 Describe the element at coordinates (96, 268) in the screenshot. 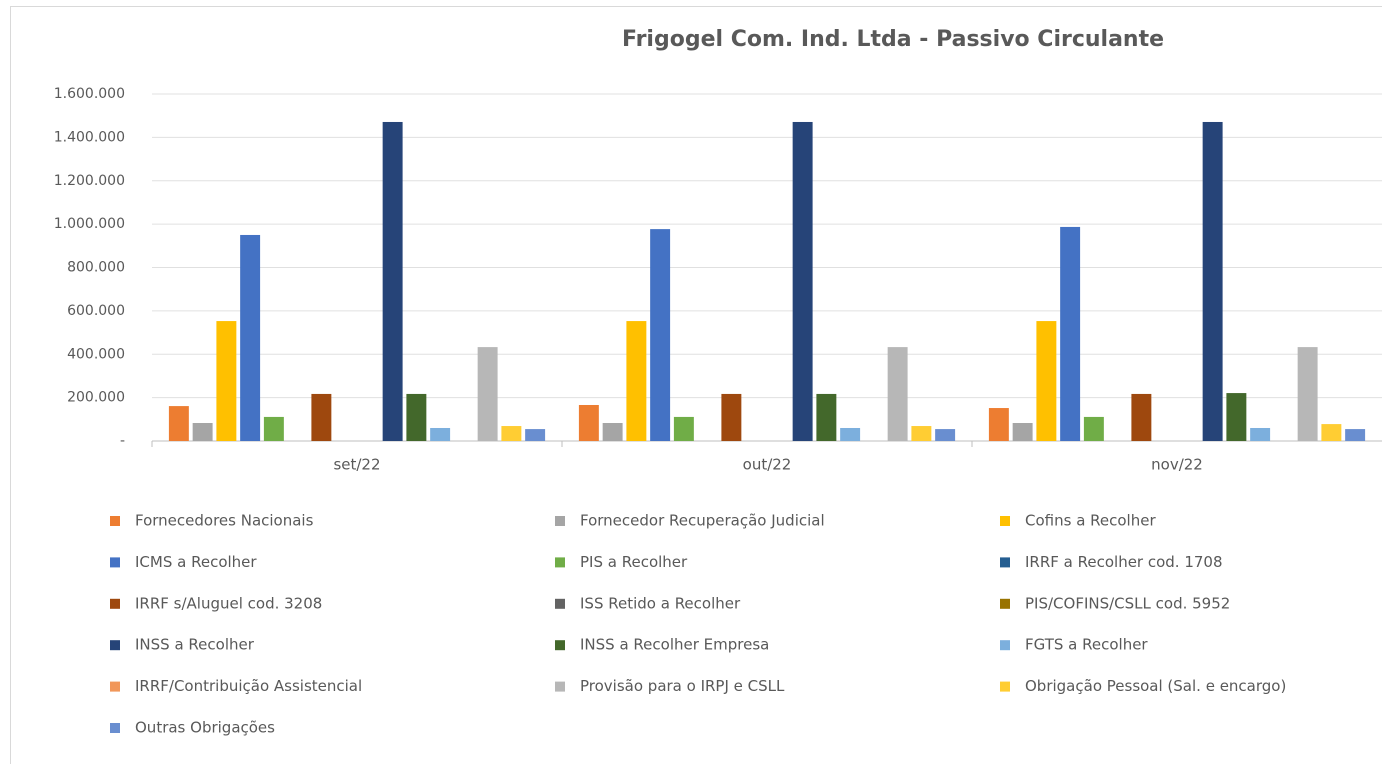

I see `y-tick-label: 800.000` at that location.